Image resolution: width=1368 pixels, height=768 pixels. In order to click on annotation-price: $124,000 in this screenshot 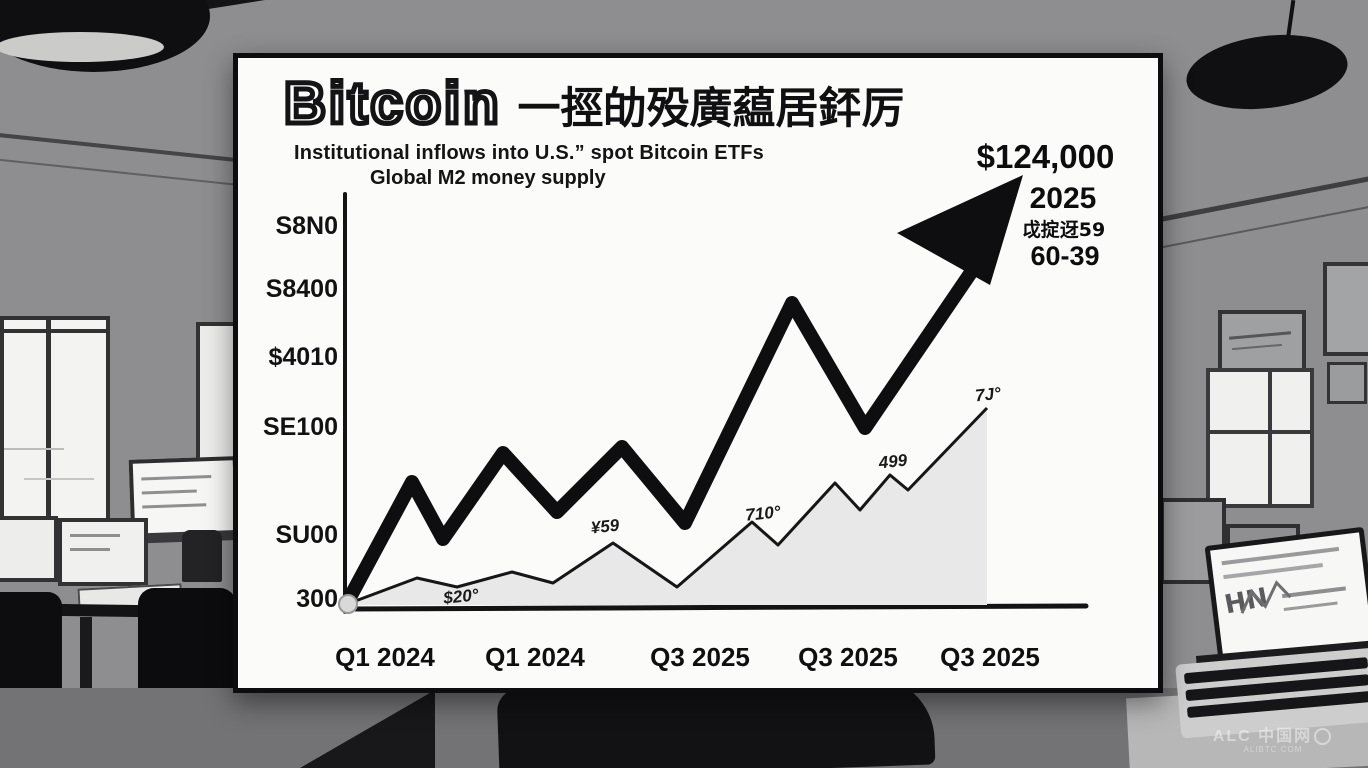, I will do `click(1045, 156)`.